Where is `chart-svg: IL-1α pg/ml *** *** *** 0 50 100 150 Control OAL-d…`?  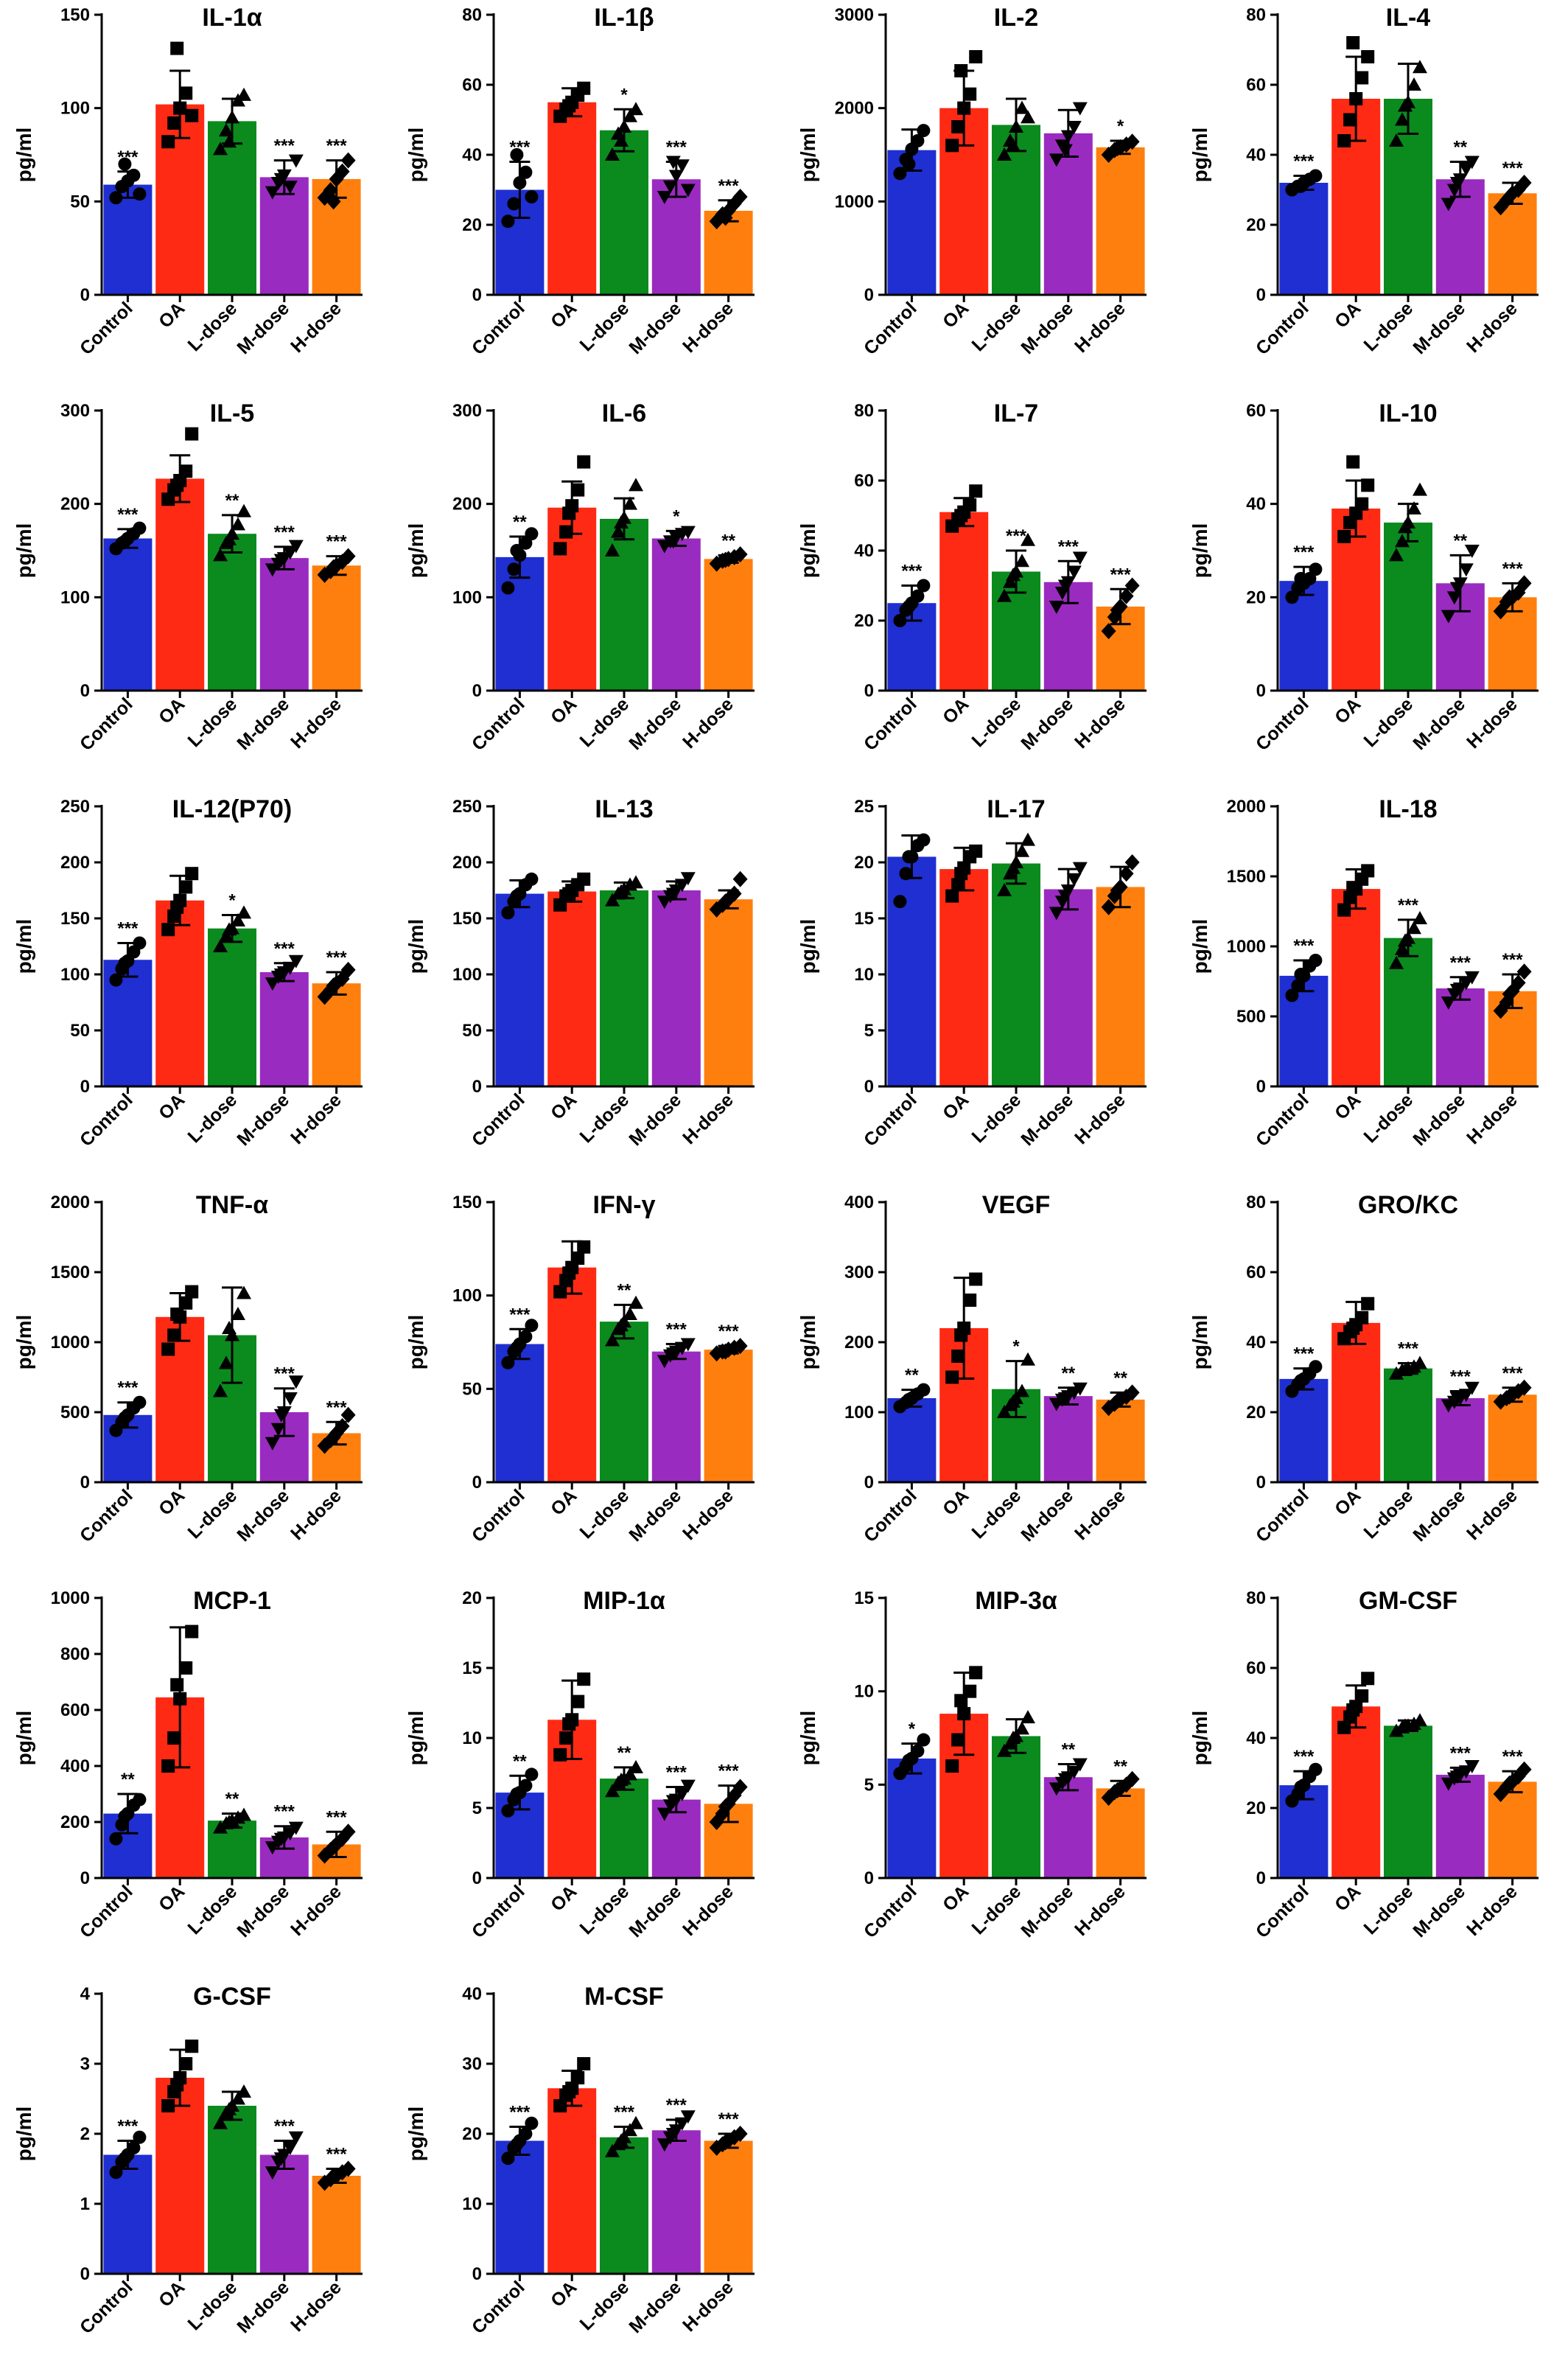
chart-svg: IL-1α pg/ml *** *** *** 0 50 100 150 Control OAL-d… is located at coordinates (188, 181).